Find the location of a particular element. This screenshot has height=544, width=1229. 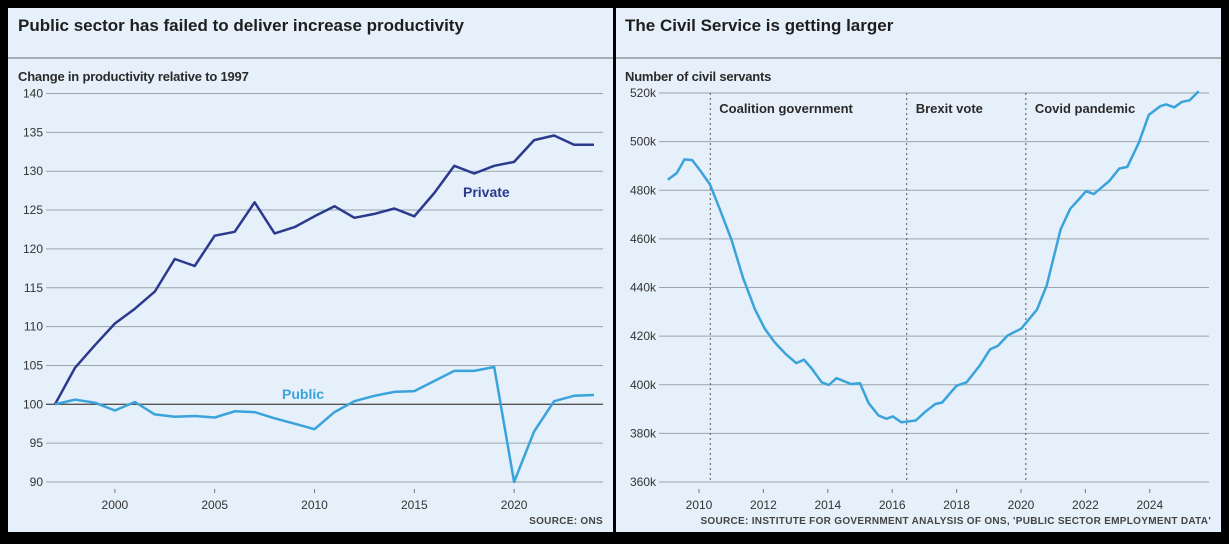

y-tick-label: 360k is located at coordinates (643, 482).